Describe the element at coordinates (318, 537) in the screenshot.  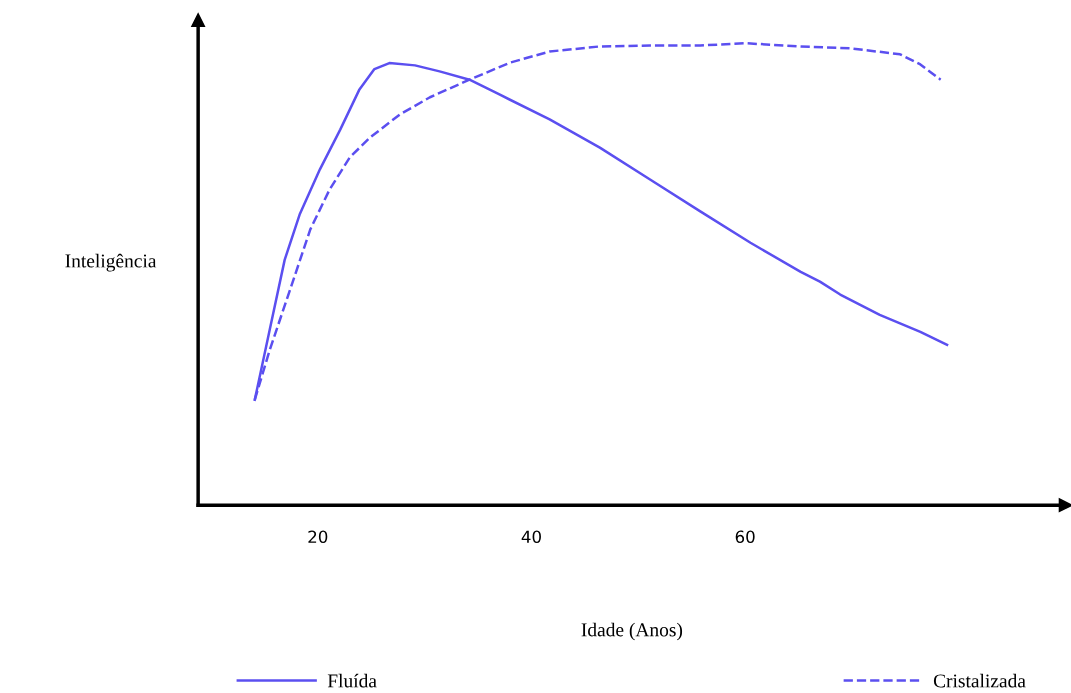
I see `x-tick-label: 20` at that location.